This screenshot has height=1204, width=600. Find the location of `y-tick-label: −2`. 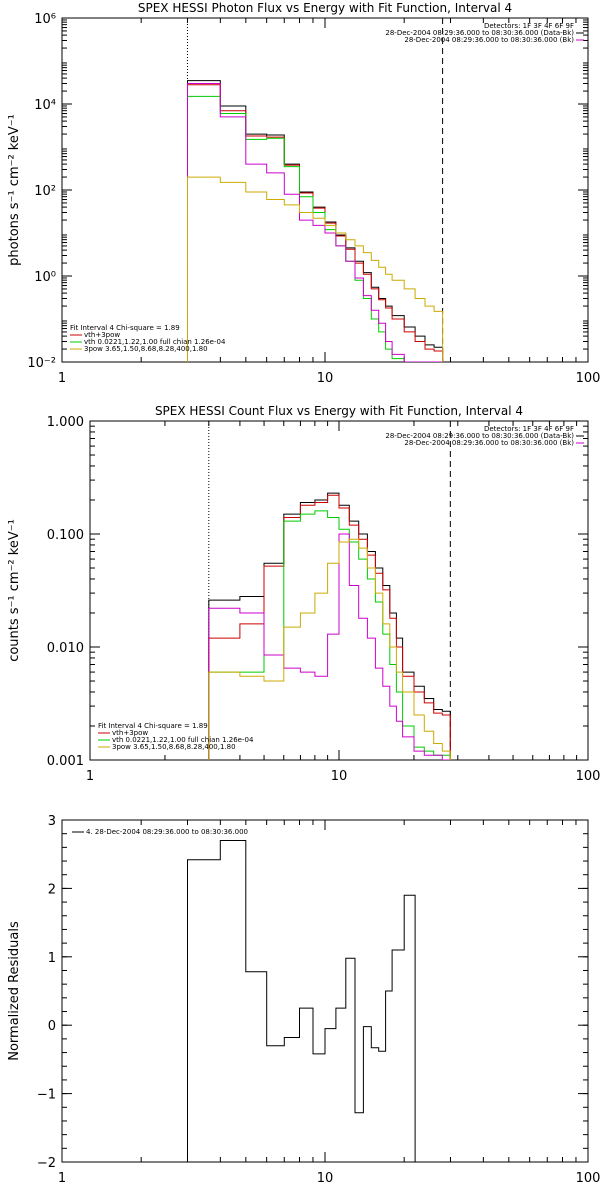

y-tick-label: −2 is located at coordinates (46, 1163).